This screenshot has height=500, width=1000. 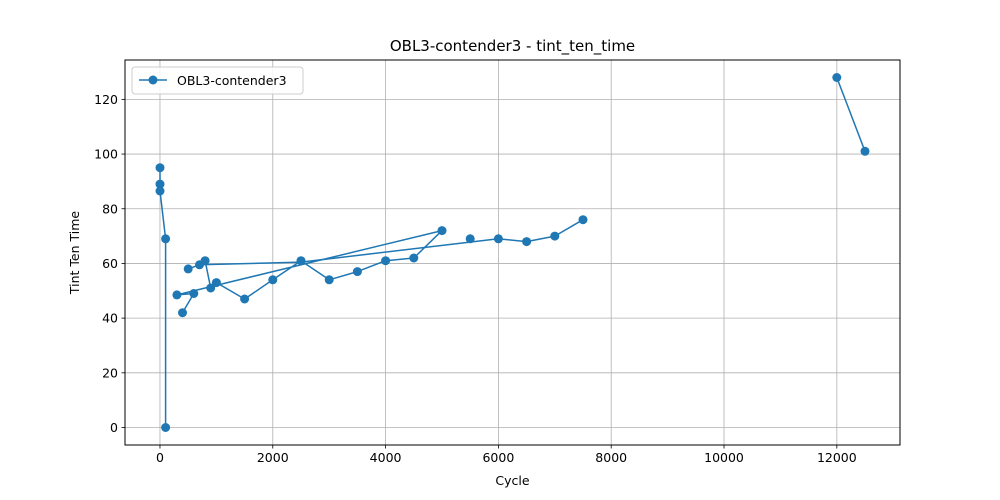 I want to click on y-tick-label: 80, so click(x=110, y=208).